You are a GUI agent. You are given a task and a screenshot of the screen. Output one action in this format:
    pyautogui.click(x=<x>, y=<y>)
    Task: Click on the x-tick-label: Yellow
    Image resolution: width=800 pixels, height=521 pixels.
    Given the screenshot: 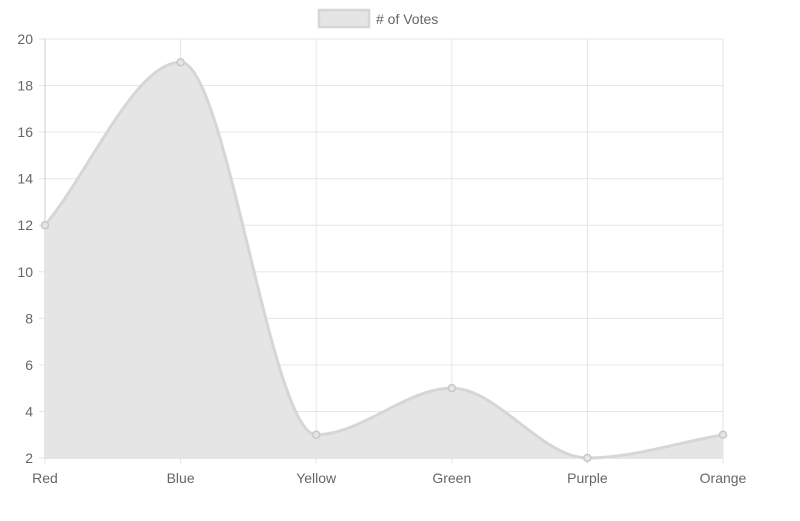 What is the action you would take?
    pyautogui.click(x=316, y=478)
    